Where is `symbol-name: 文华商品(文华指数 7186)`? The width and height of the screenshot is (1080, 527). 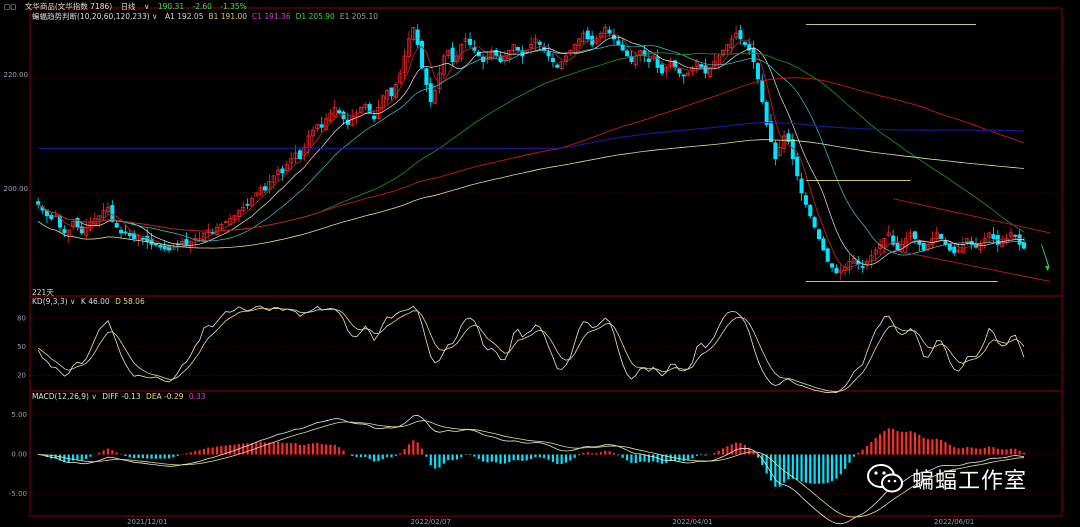
symbol-name: 文华商品(文华指数 7186) is located at coordinates (68, 6).